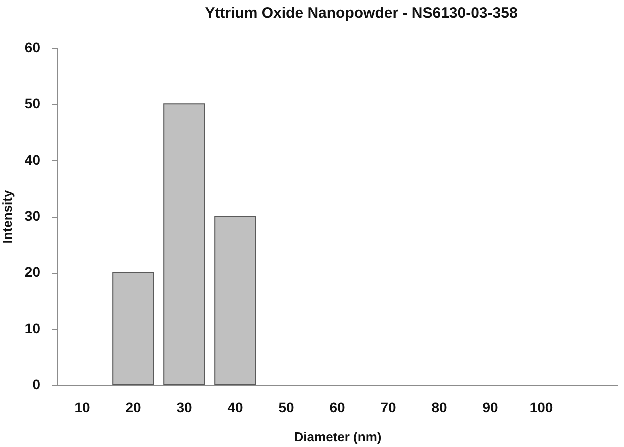 Image resolution: width=624 pixels, height=447 pixels. I want to click on x-axis-title: Diameter (nm), so click(338, 437).